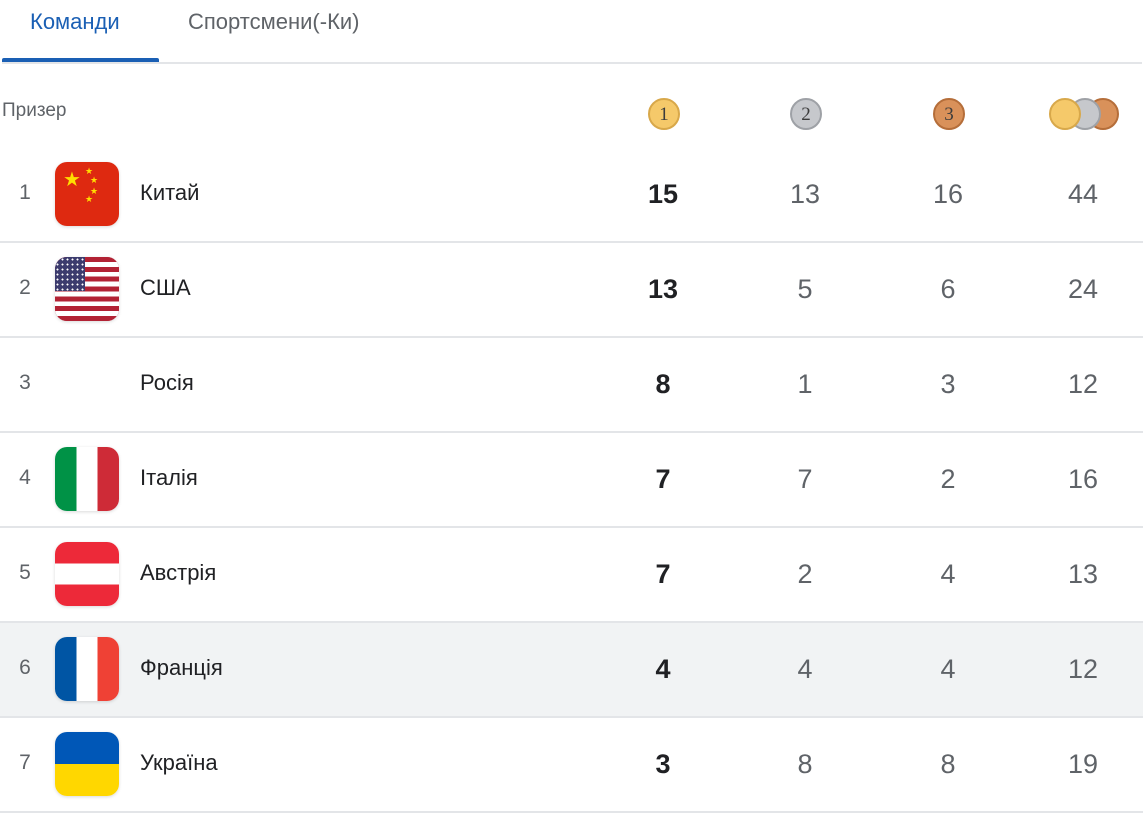  What do you see at coordinates (571, 670) in the screenshot?
I see `table-row: 6 Франція 4 4 4 12` at bounding box center [571, 670].